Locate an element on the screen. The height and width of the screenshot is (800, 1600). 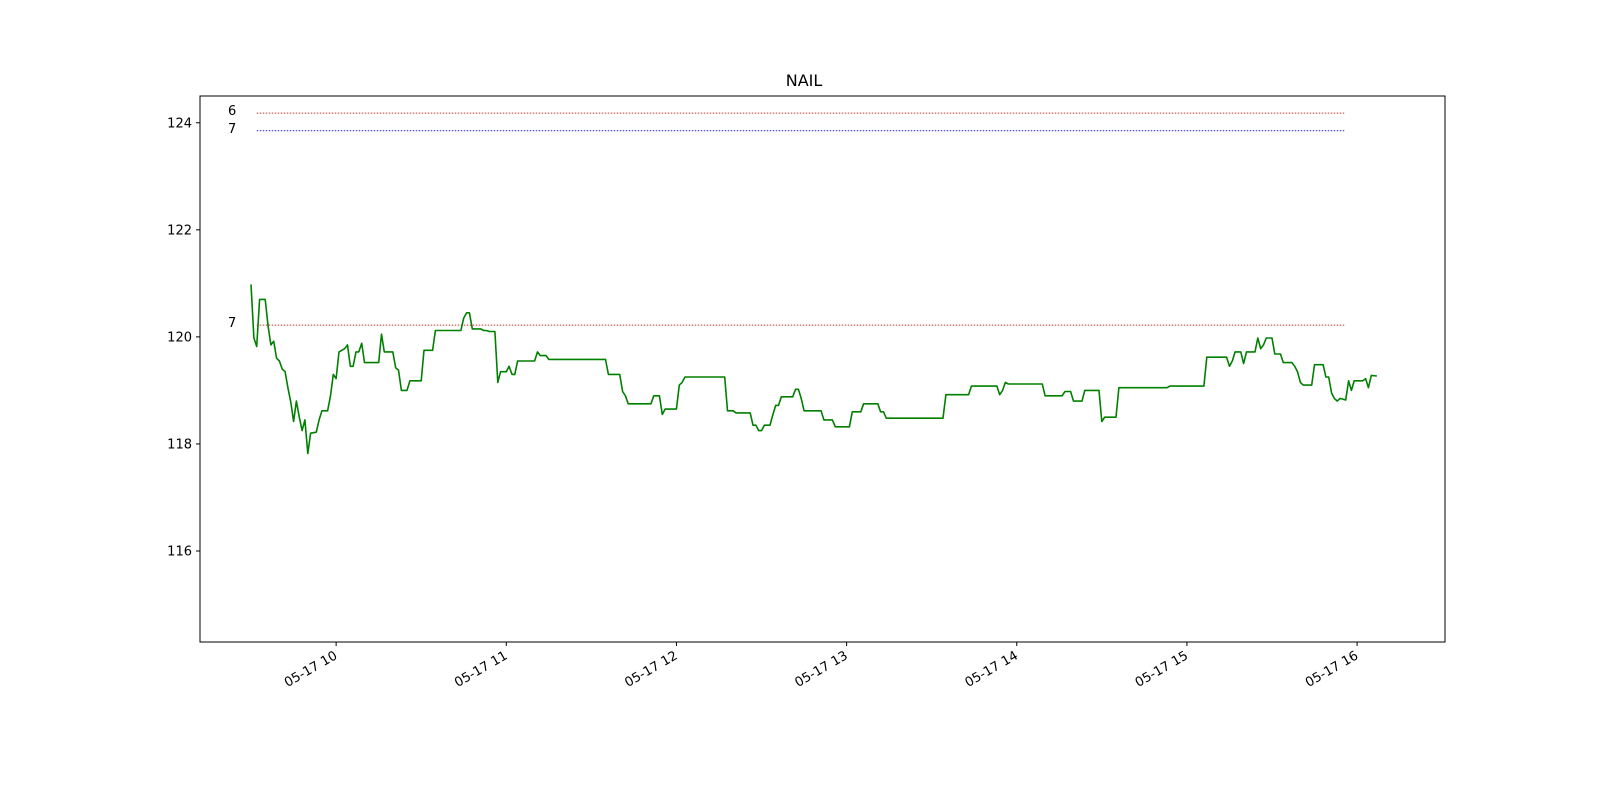
y-tick-label: 118 is located at coordinates (179, 444).